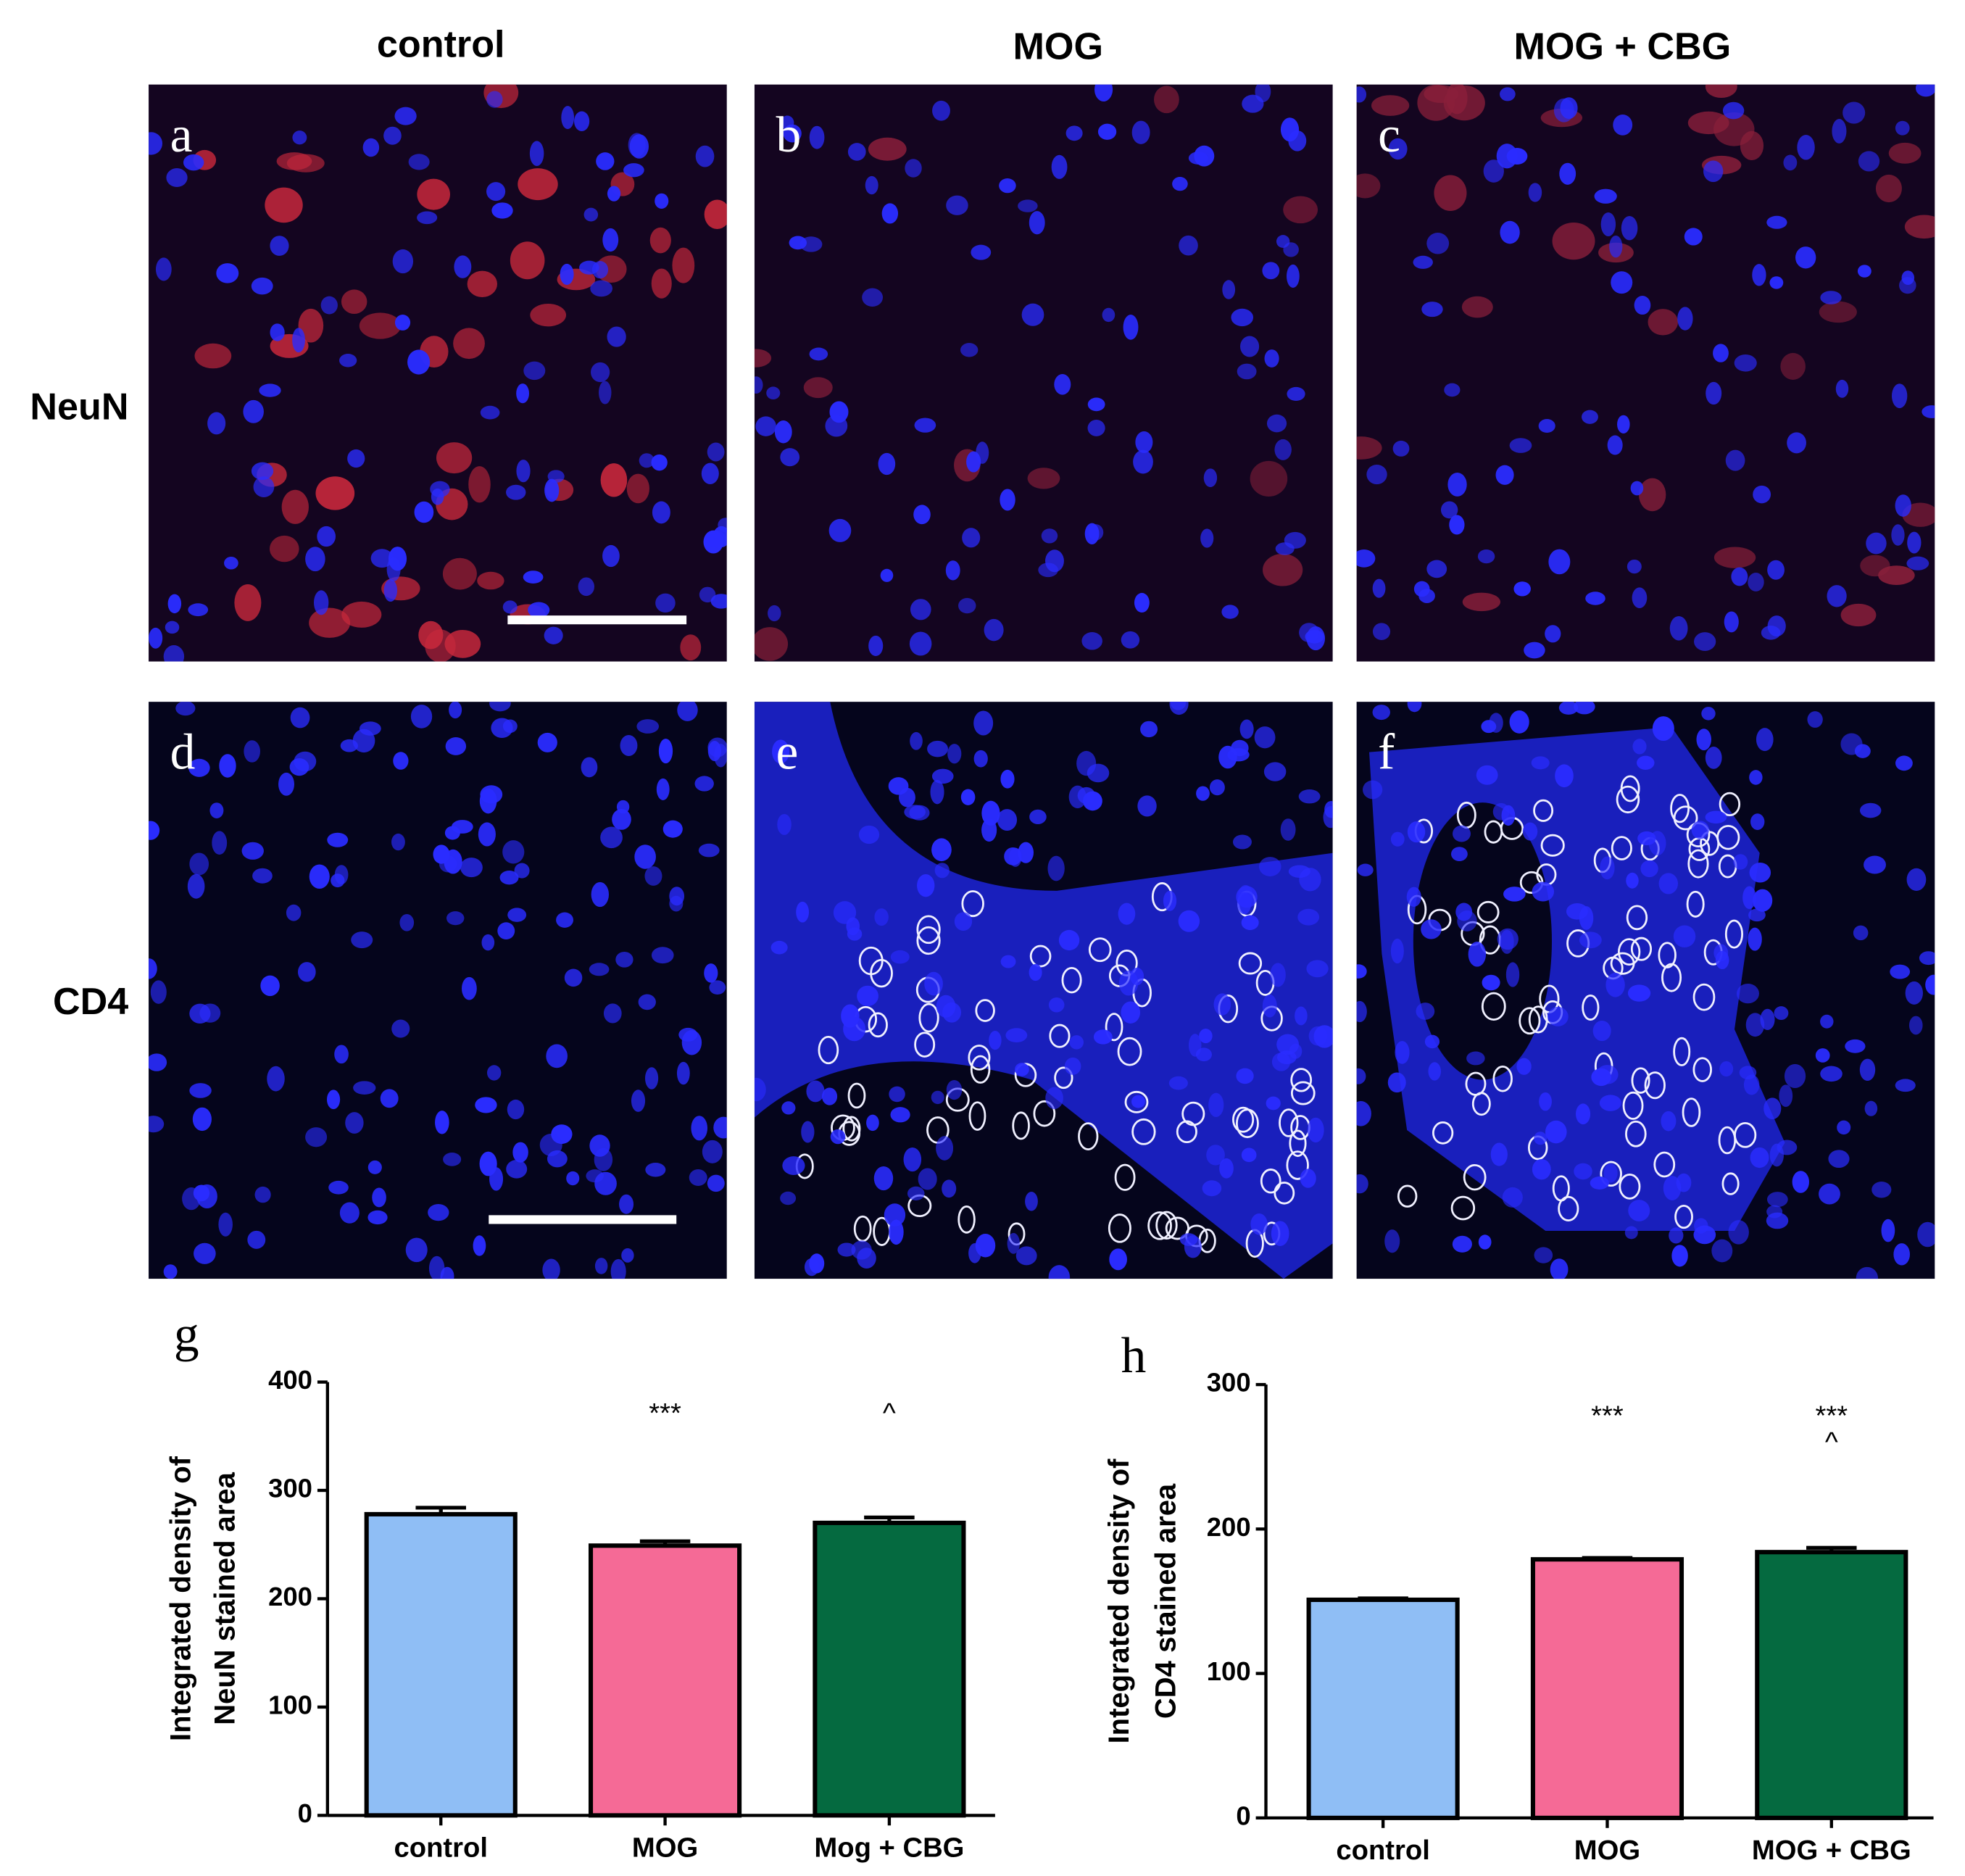  What do you see at coordinates (1645, 990) in the screenshot?
I see `micrograph: f` at bounding box center [1645, 990].